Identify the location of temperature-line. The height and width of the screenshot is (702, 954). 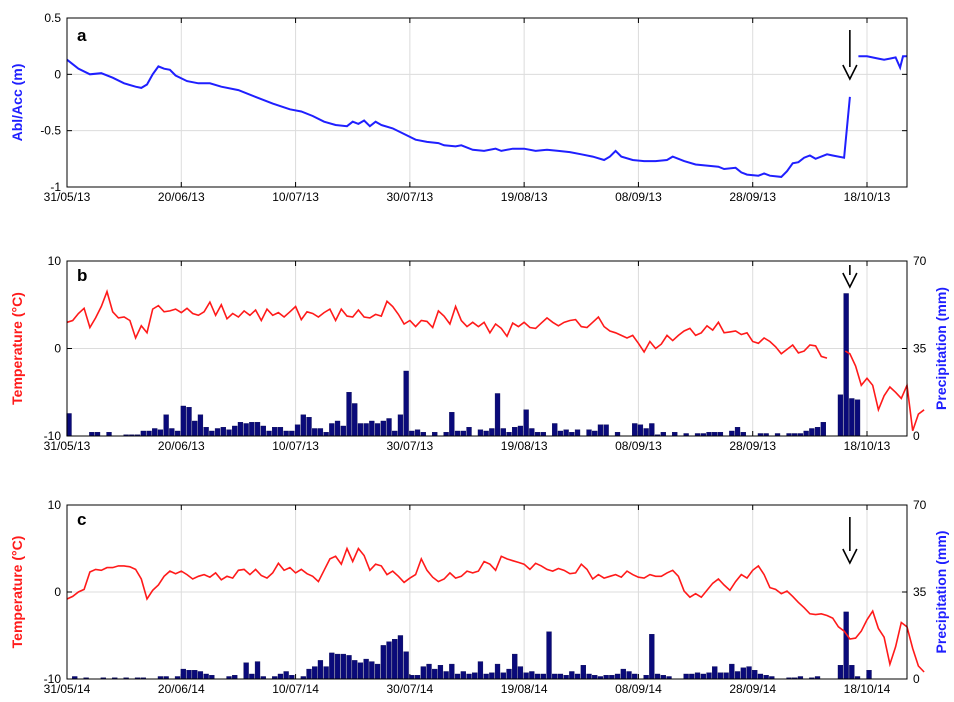
(447, 324).